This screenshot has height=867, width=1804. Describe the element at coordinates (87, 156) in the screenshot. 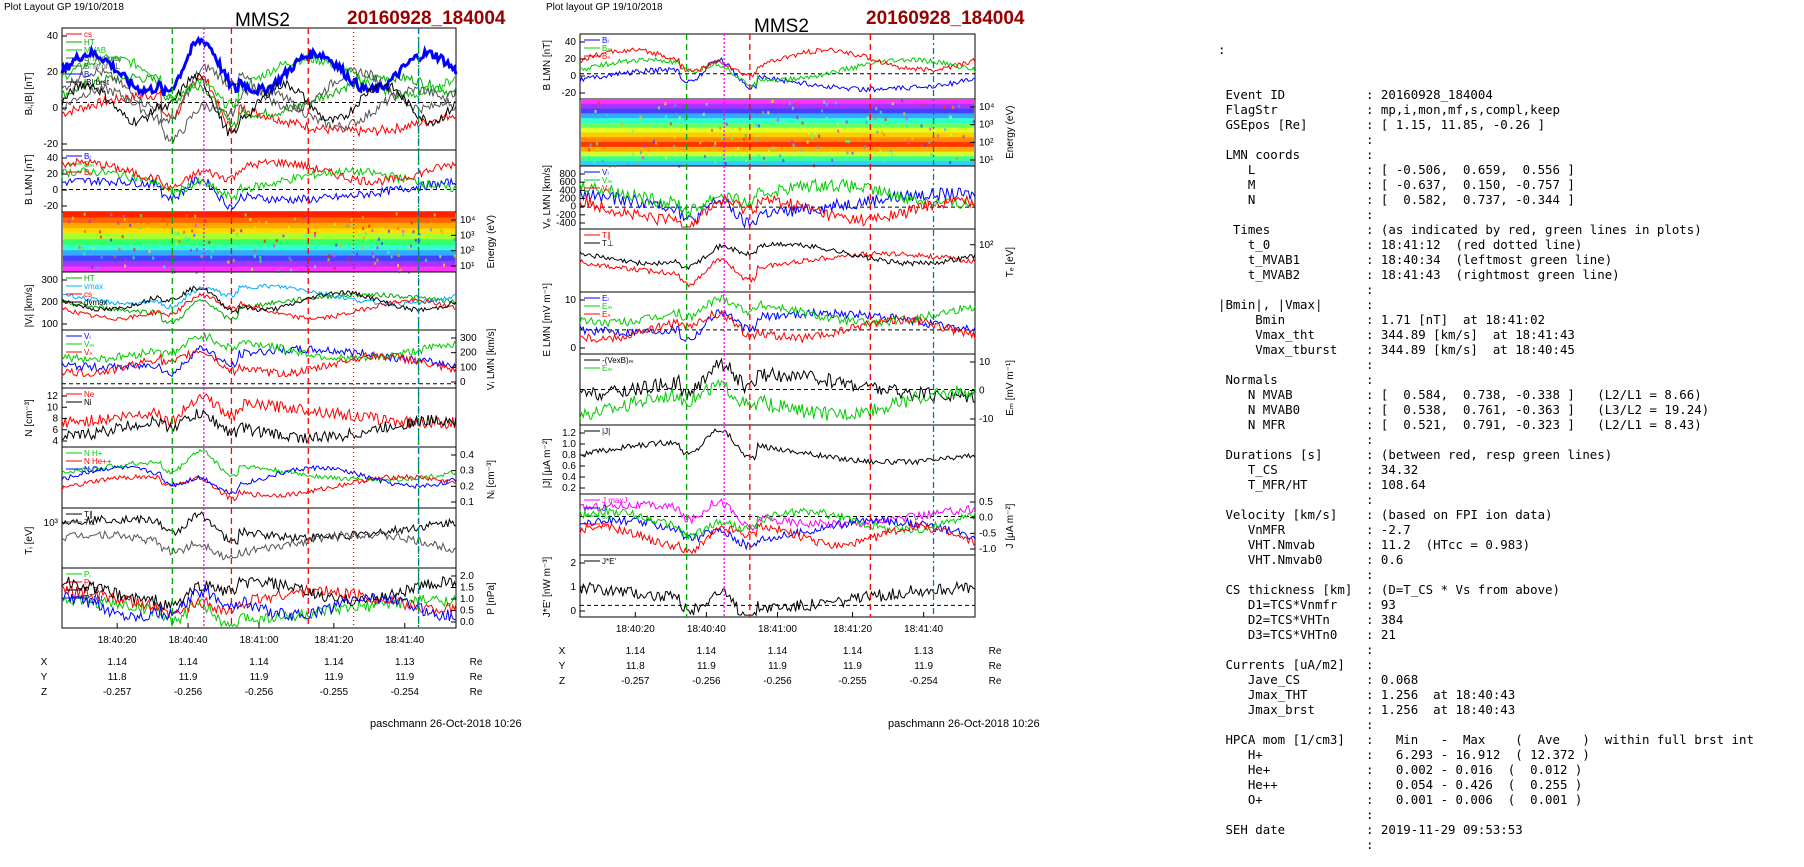

I see `legend-entry: Bₗ` at that location.